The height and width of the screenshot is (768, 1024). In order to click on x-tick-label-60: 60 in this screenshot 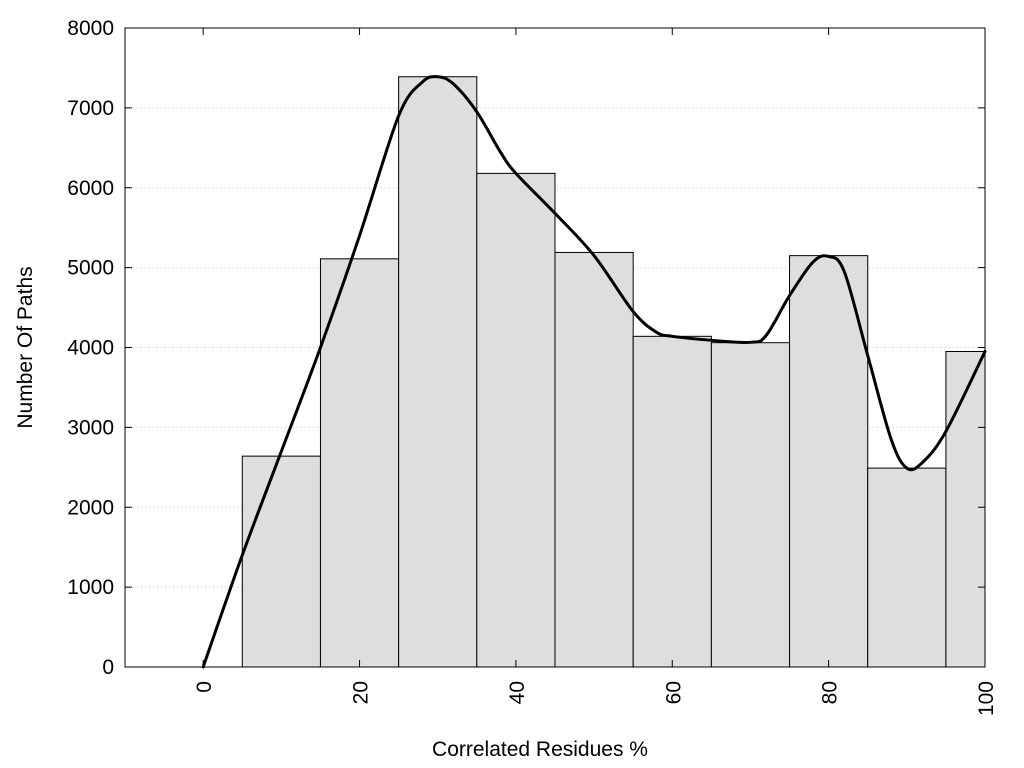, I will do `click(673, 692)`.